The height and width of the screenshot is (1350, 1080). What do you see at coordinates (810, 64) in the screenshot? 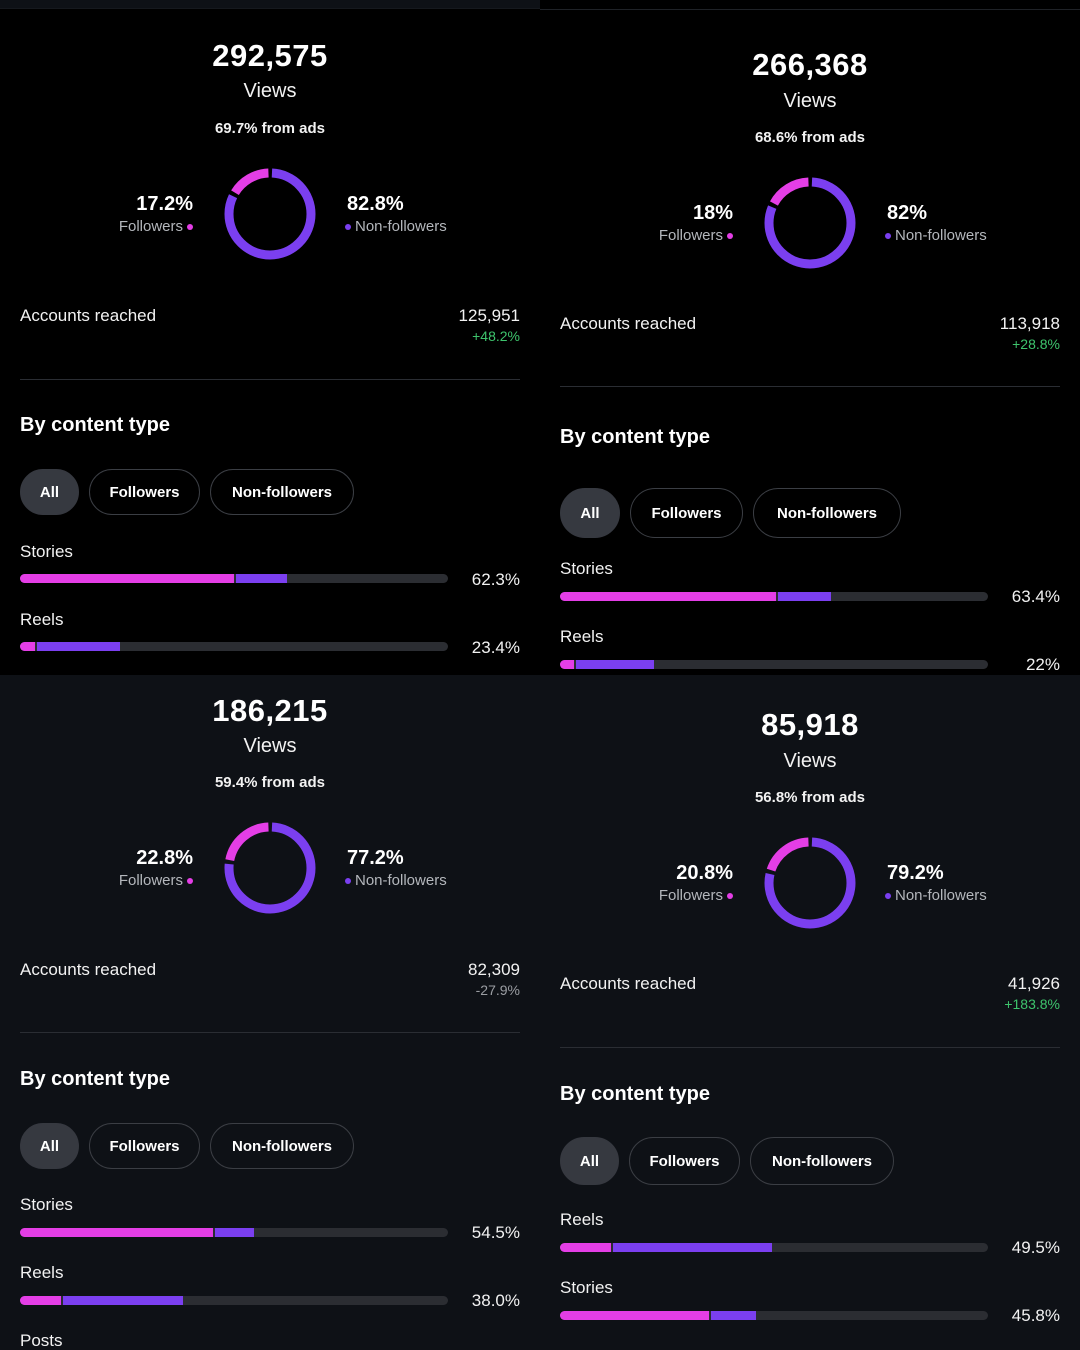
I see `views-count: 266,368` at bounding box center [810, 64].